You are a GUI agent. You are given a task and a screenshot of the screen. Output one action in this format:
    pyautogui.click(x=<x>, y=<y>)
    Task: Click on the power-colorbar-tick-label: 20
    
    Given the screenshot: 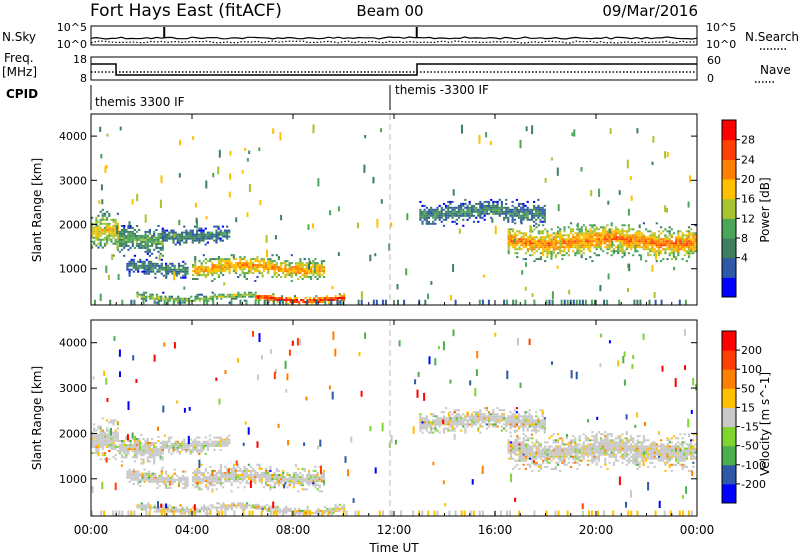 What is the action you would take?
    pyautogui.click(x=748, y=179)
    